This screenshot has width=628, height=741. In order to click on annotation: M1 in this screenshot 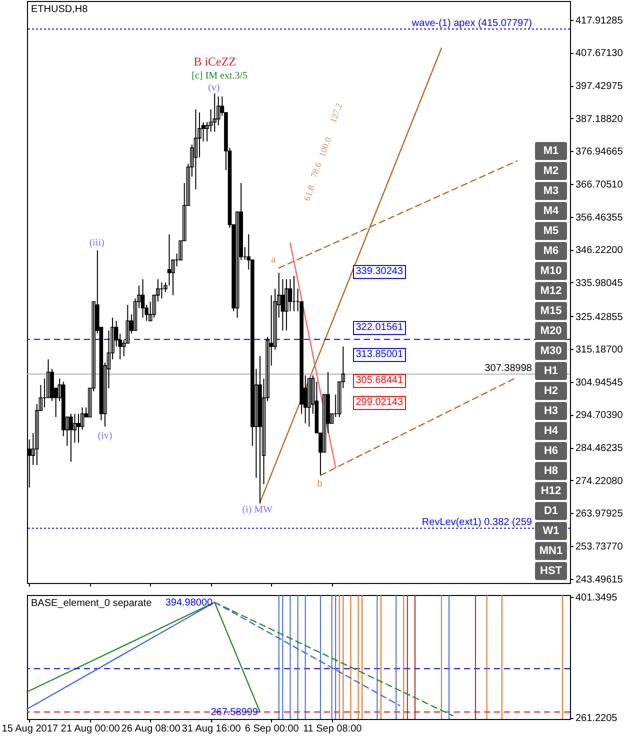, I will do `click(551, 151)`.